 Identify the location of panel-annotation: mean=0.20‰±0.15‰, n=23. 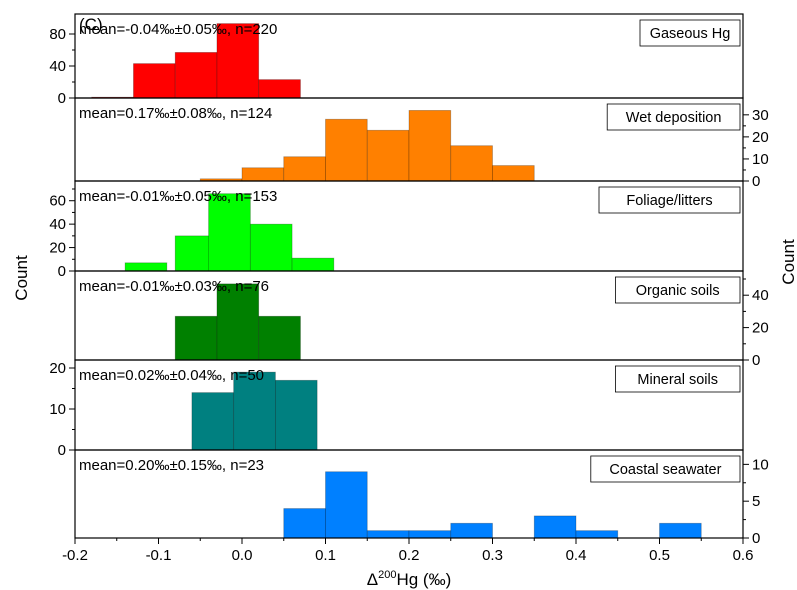
(171, 465).